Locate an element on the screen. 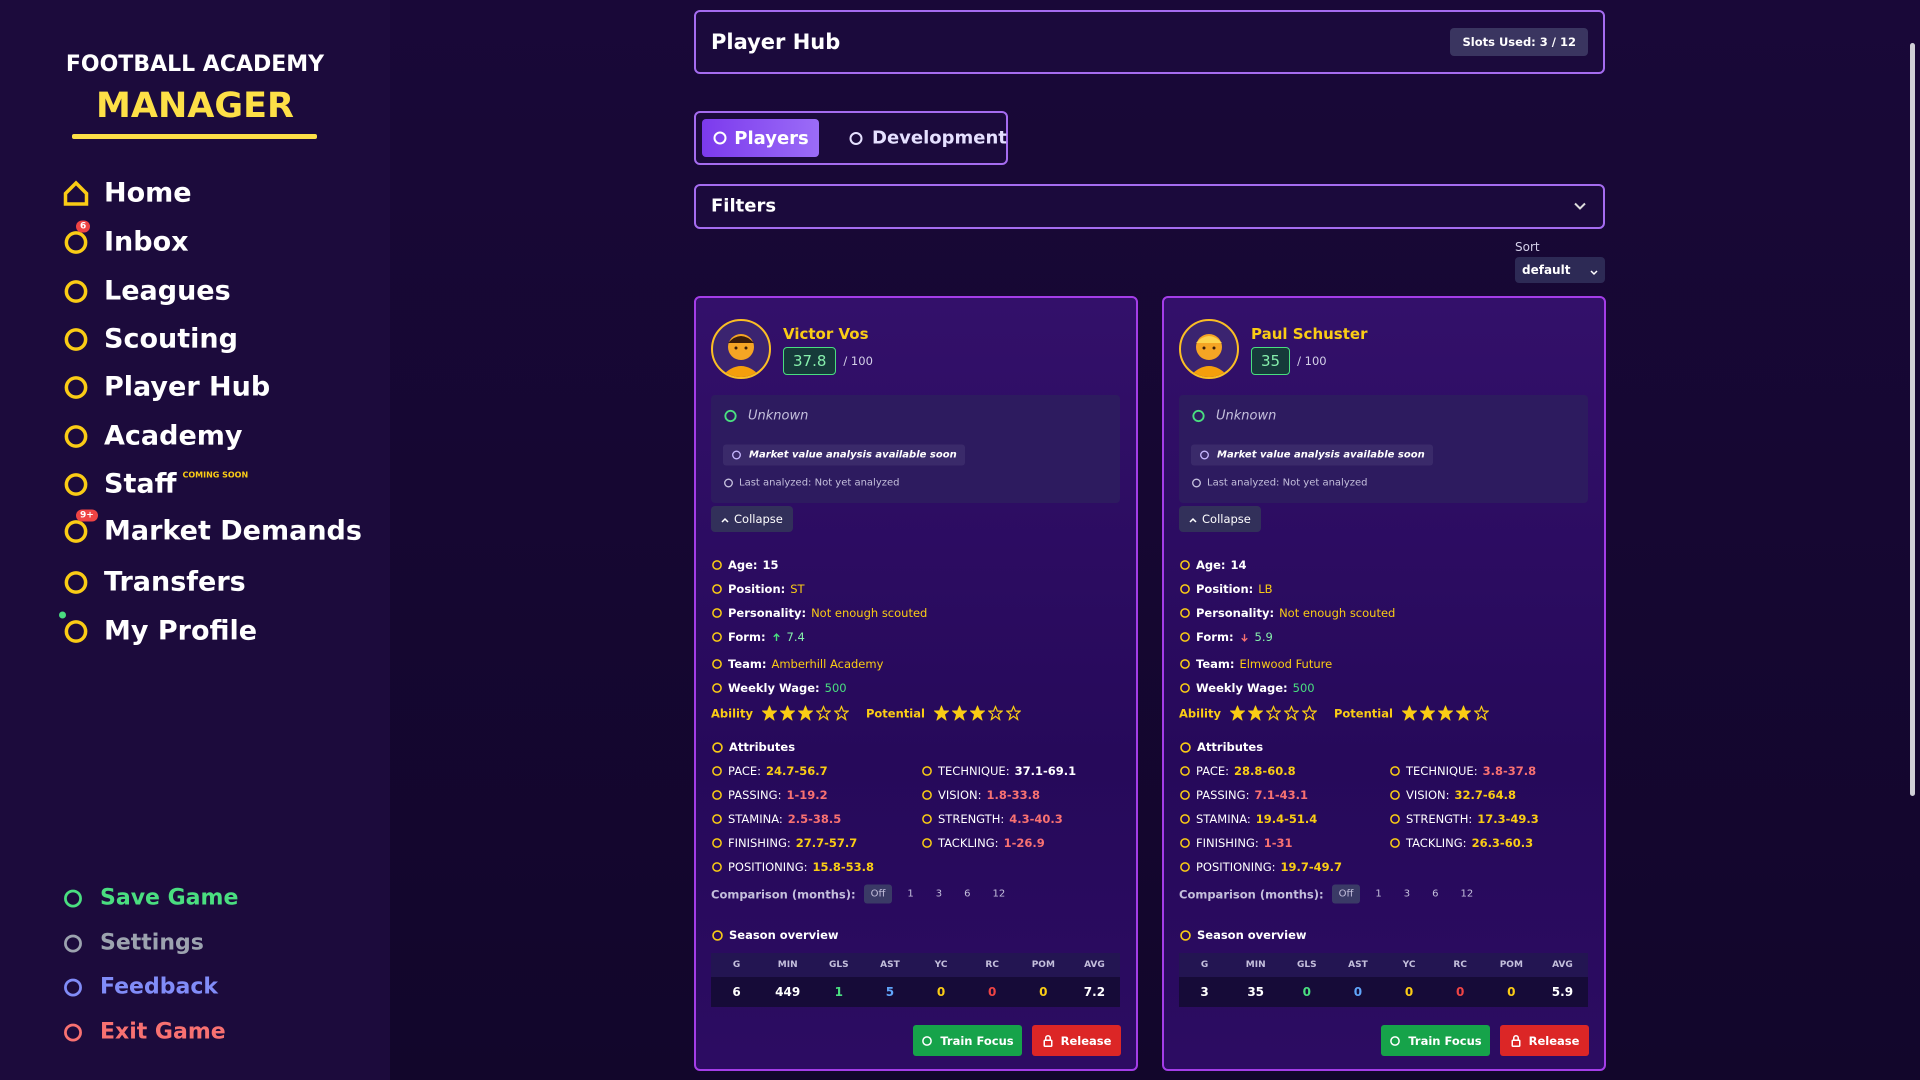 The width and height of the screenshot is (1920, 1080). nav-label: Inbox is located at coordinates (146, 242).